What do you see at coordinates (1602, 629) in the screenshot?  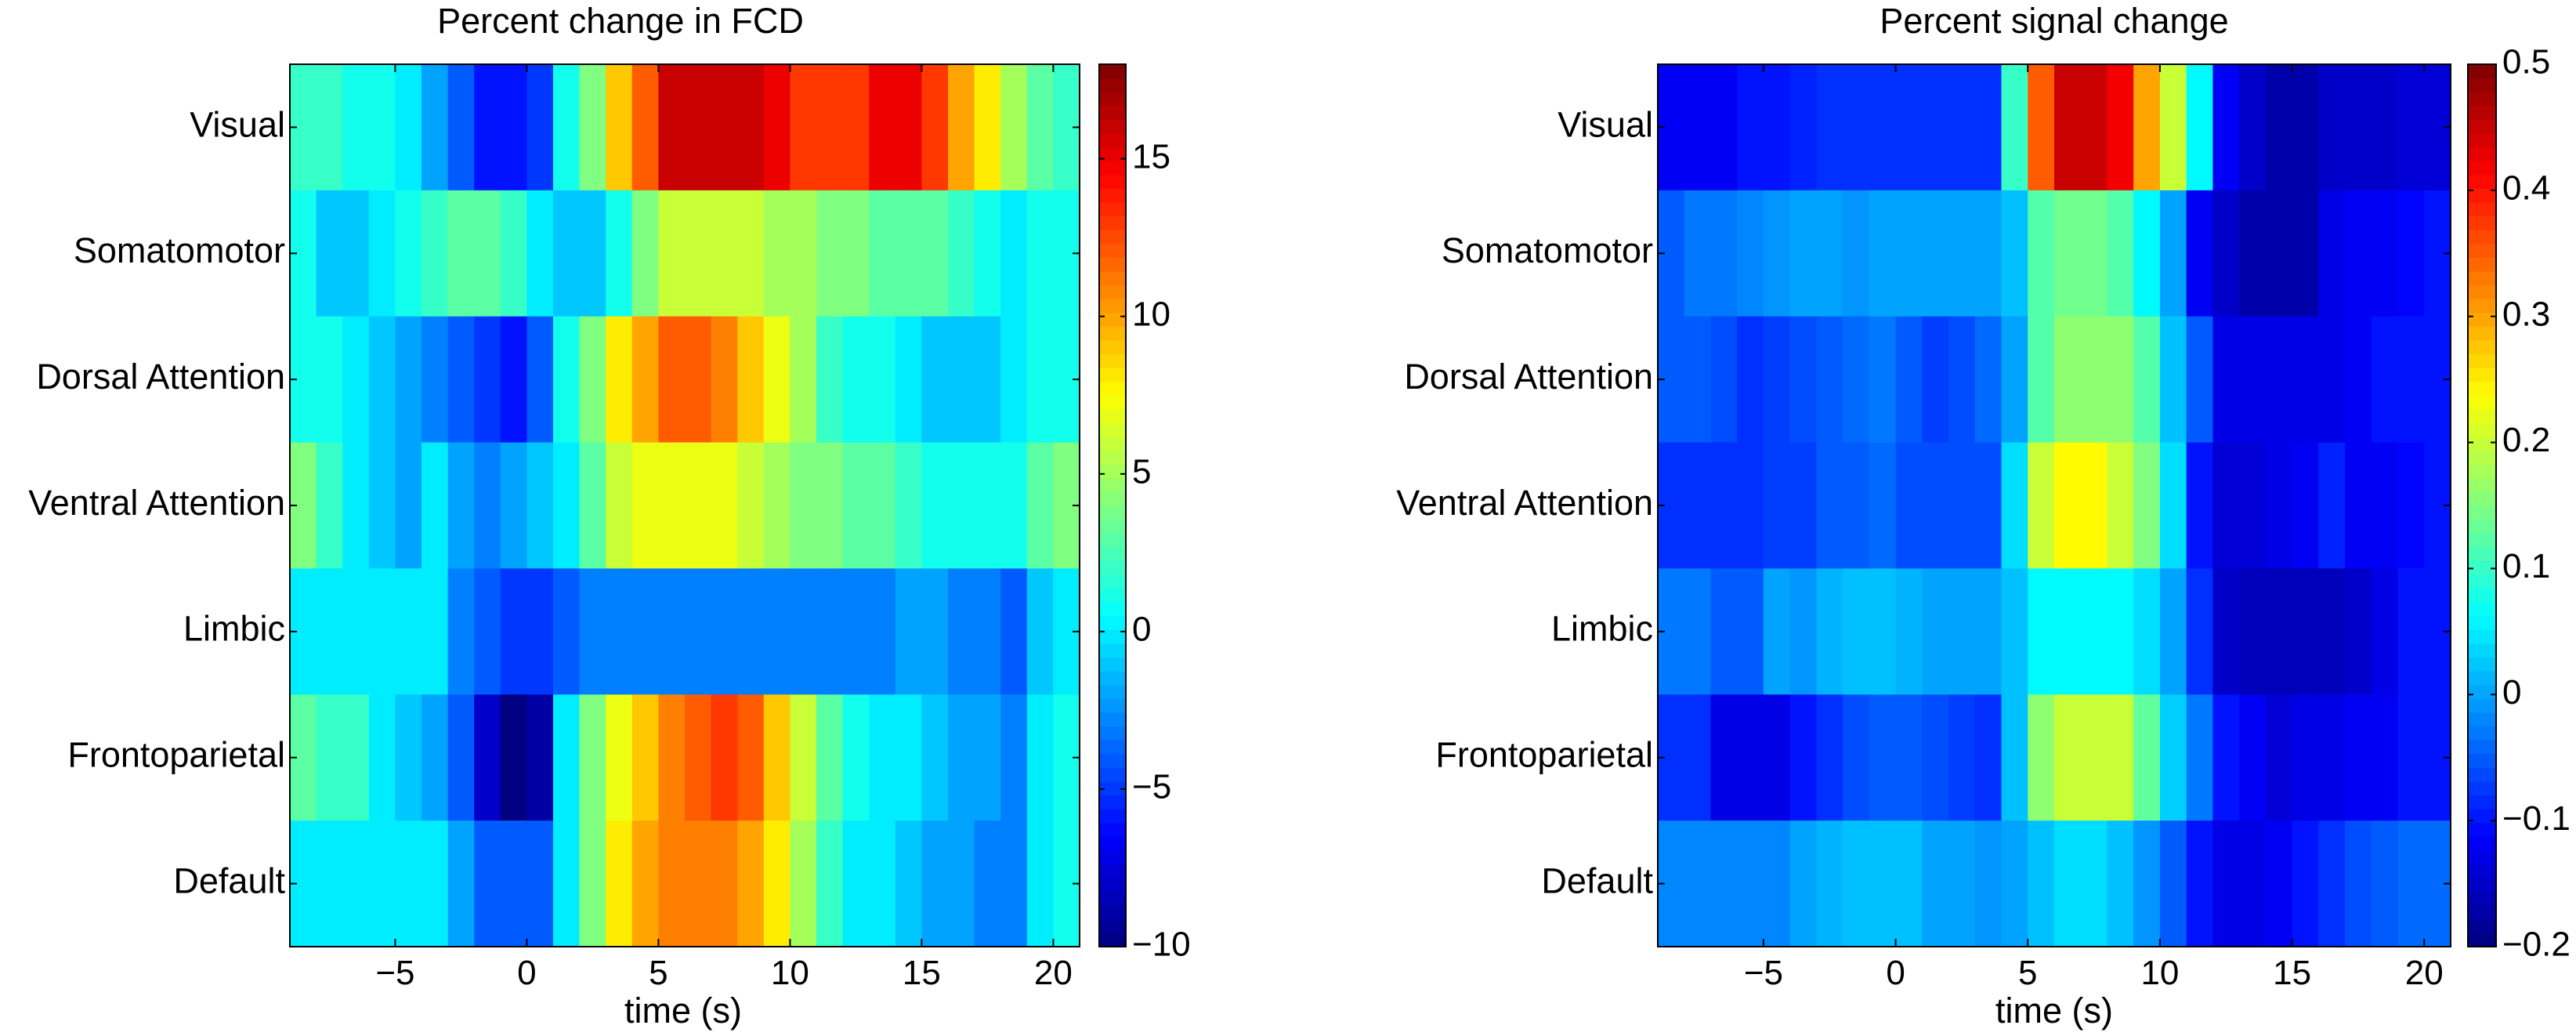 I see `row-label: Limbic` at bounding box center [1602, 629].